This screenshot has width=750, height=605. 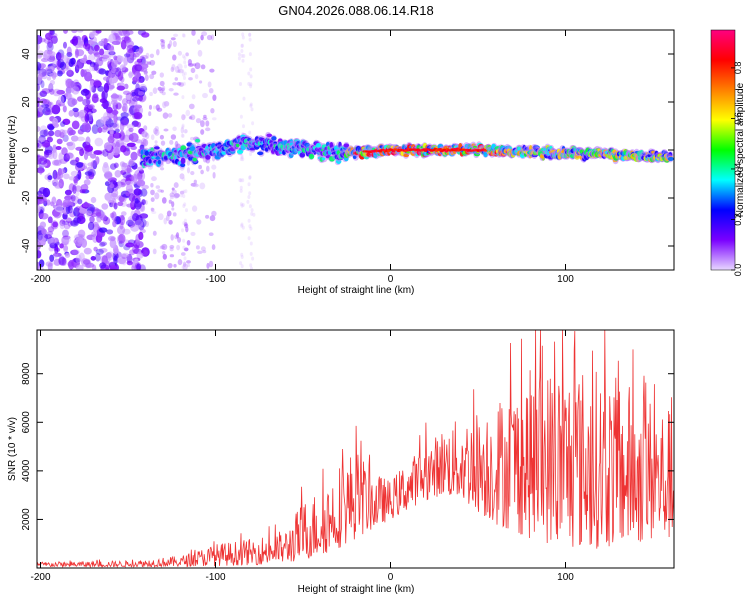 What do you see at coordinates (356, 589) in the screenshot?
I see `snr-x-axis-label: Height of straight line (km)` at bounding box center [356, 589].